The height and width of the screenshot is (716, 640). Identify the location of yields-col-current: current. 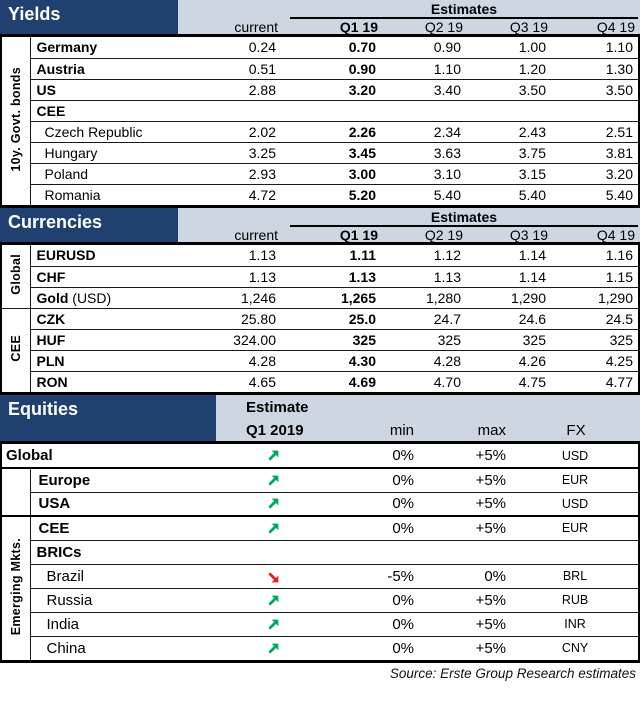
(256, 27).